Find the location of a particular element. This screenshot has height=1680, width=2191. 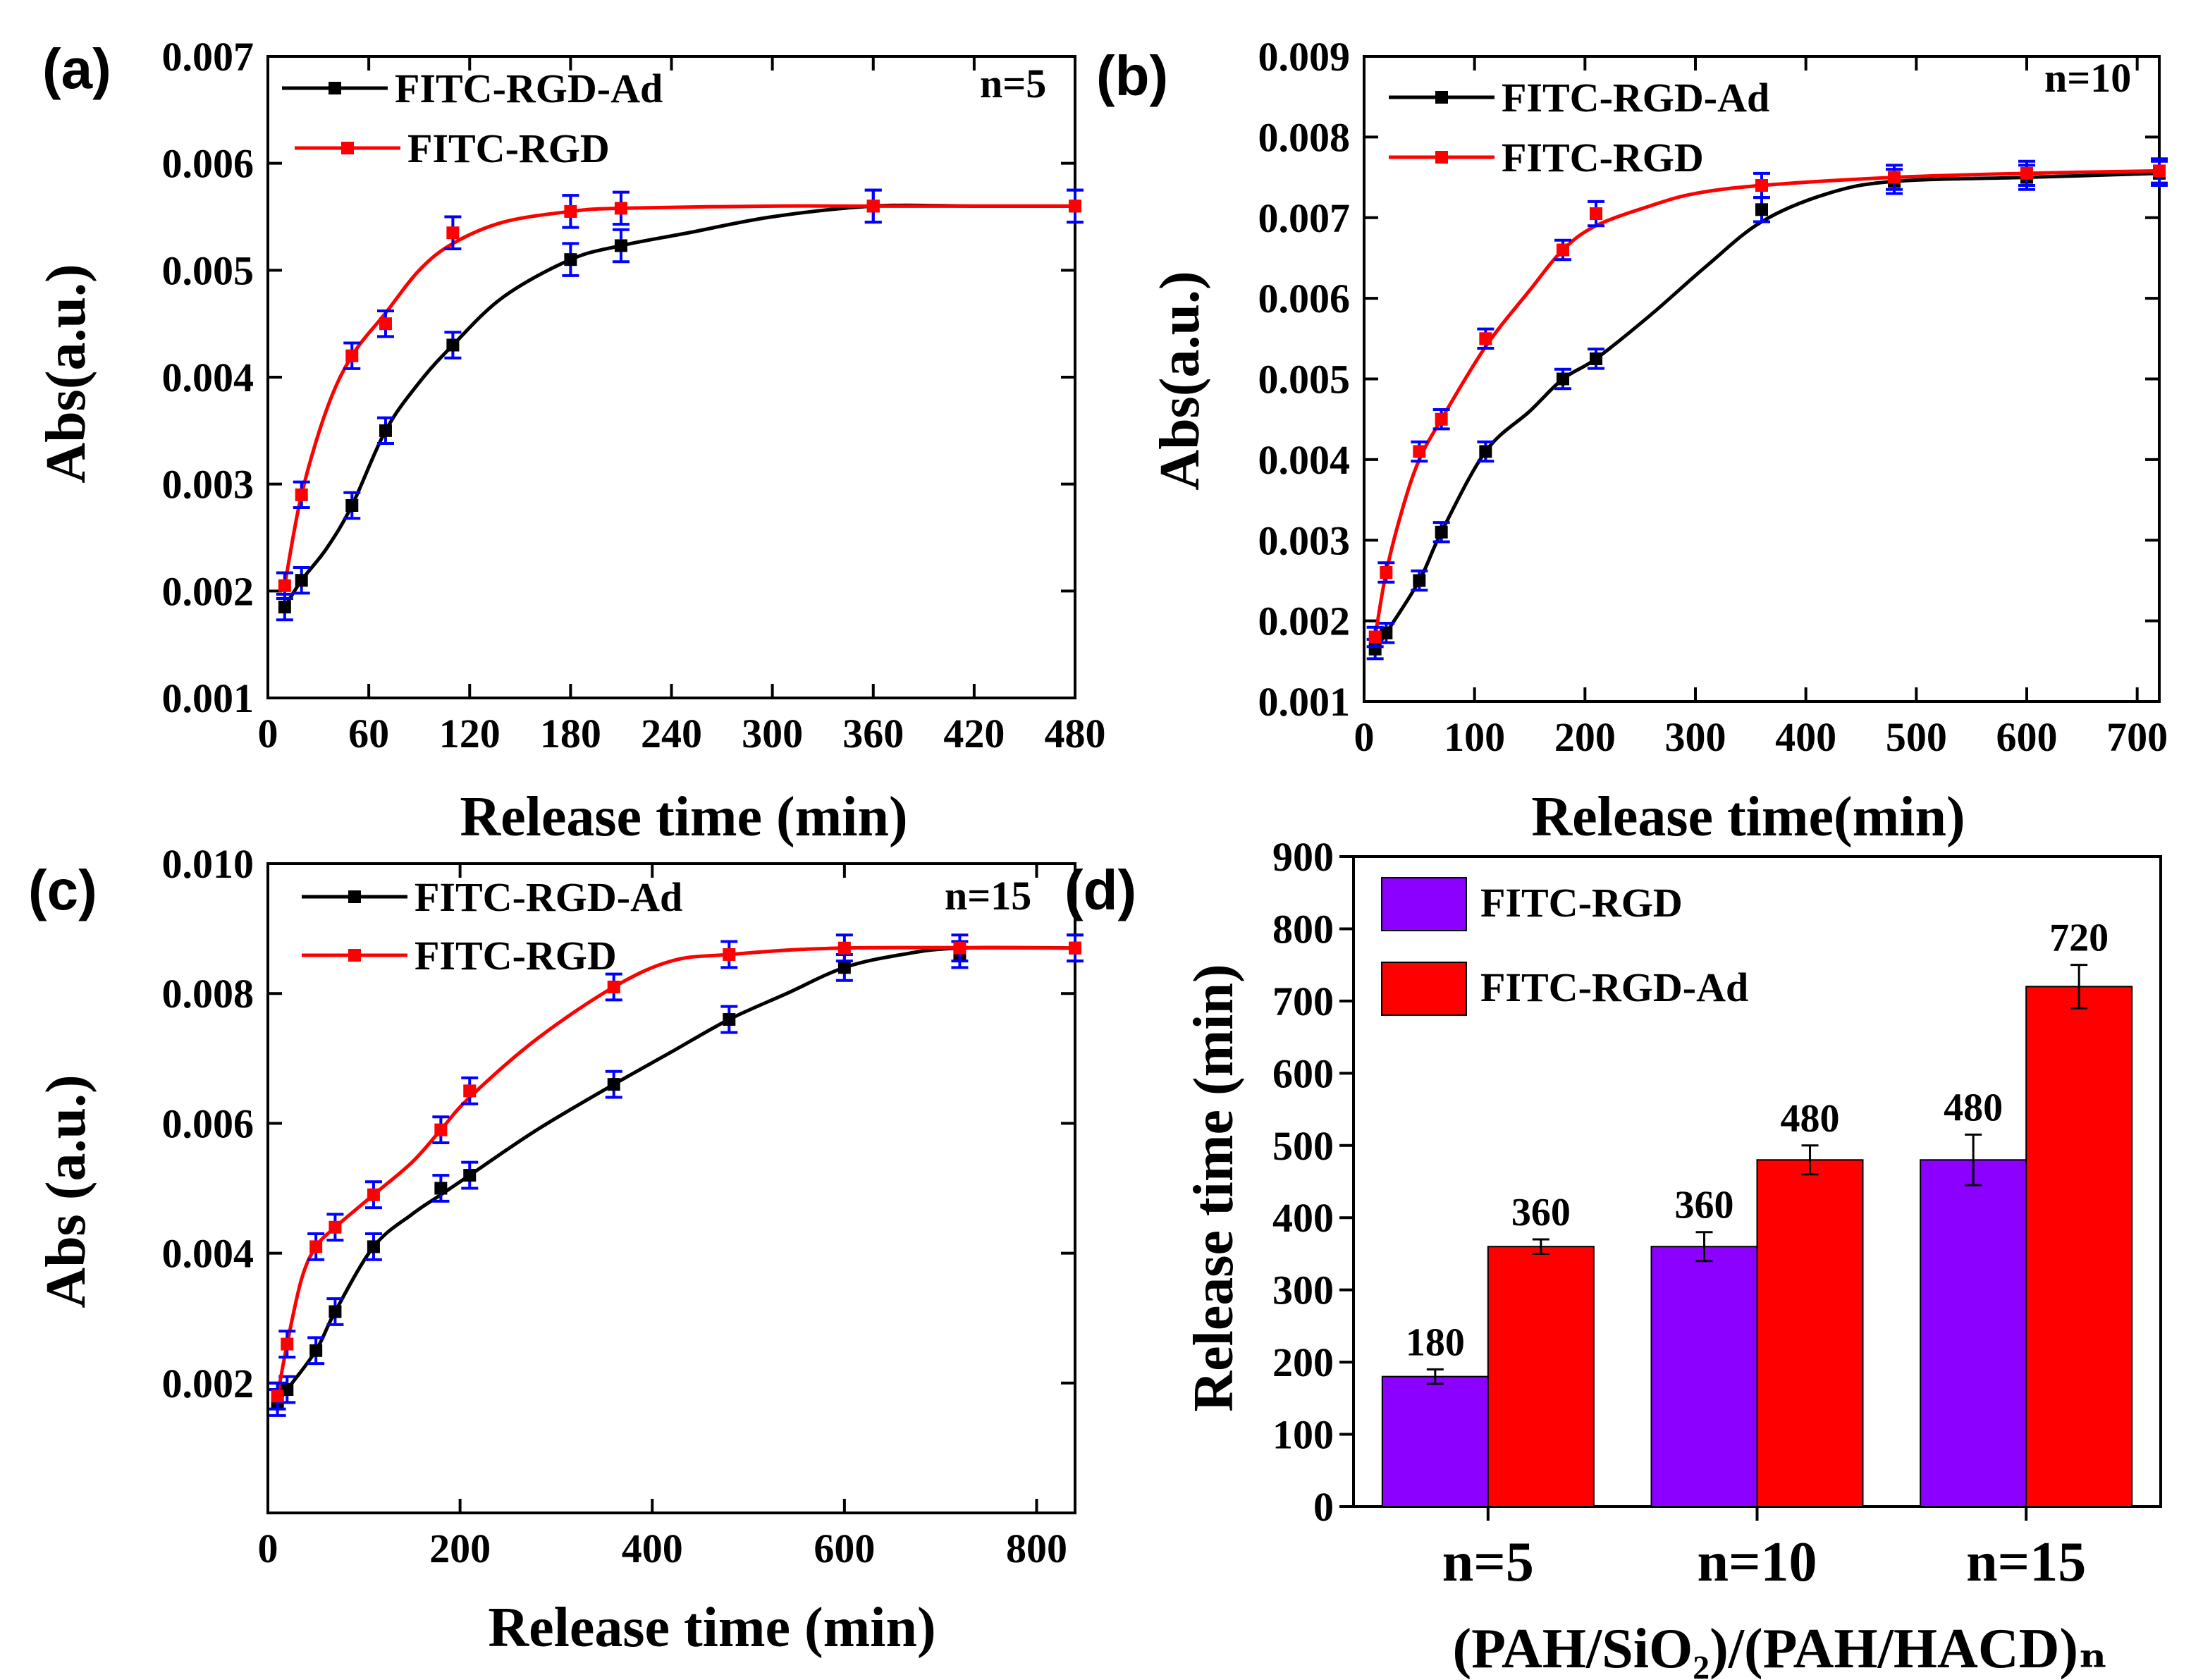

panel-c-ylabel: Abs (a.u.) is located at coordinates (66, 1191).